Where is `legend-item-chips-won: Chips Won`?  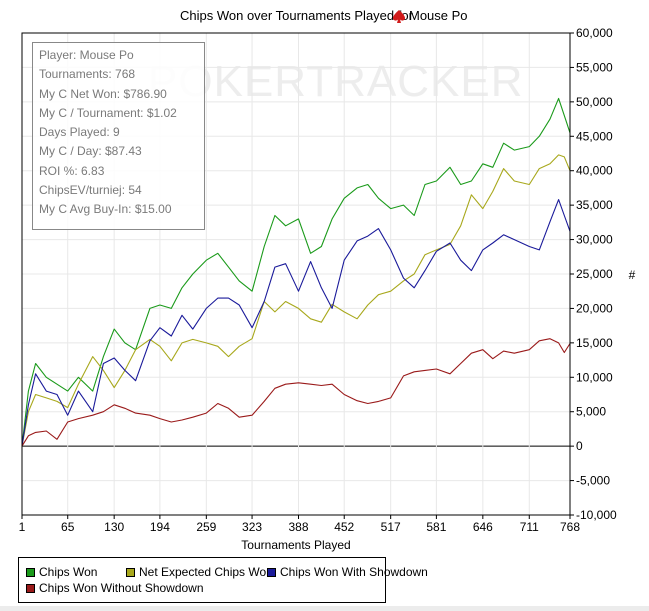 legend-item-chips-won: Chips Won is located at coordinates (61, 572).